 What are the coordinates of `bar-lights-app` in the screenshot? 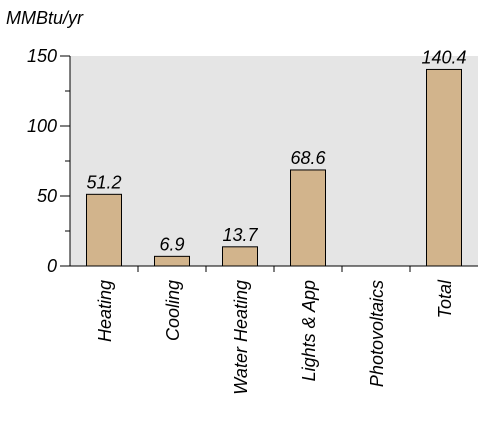 It's located at (308, 218).